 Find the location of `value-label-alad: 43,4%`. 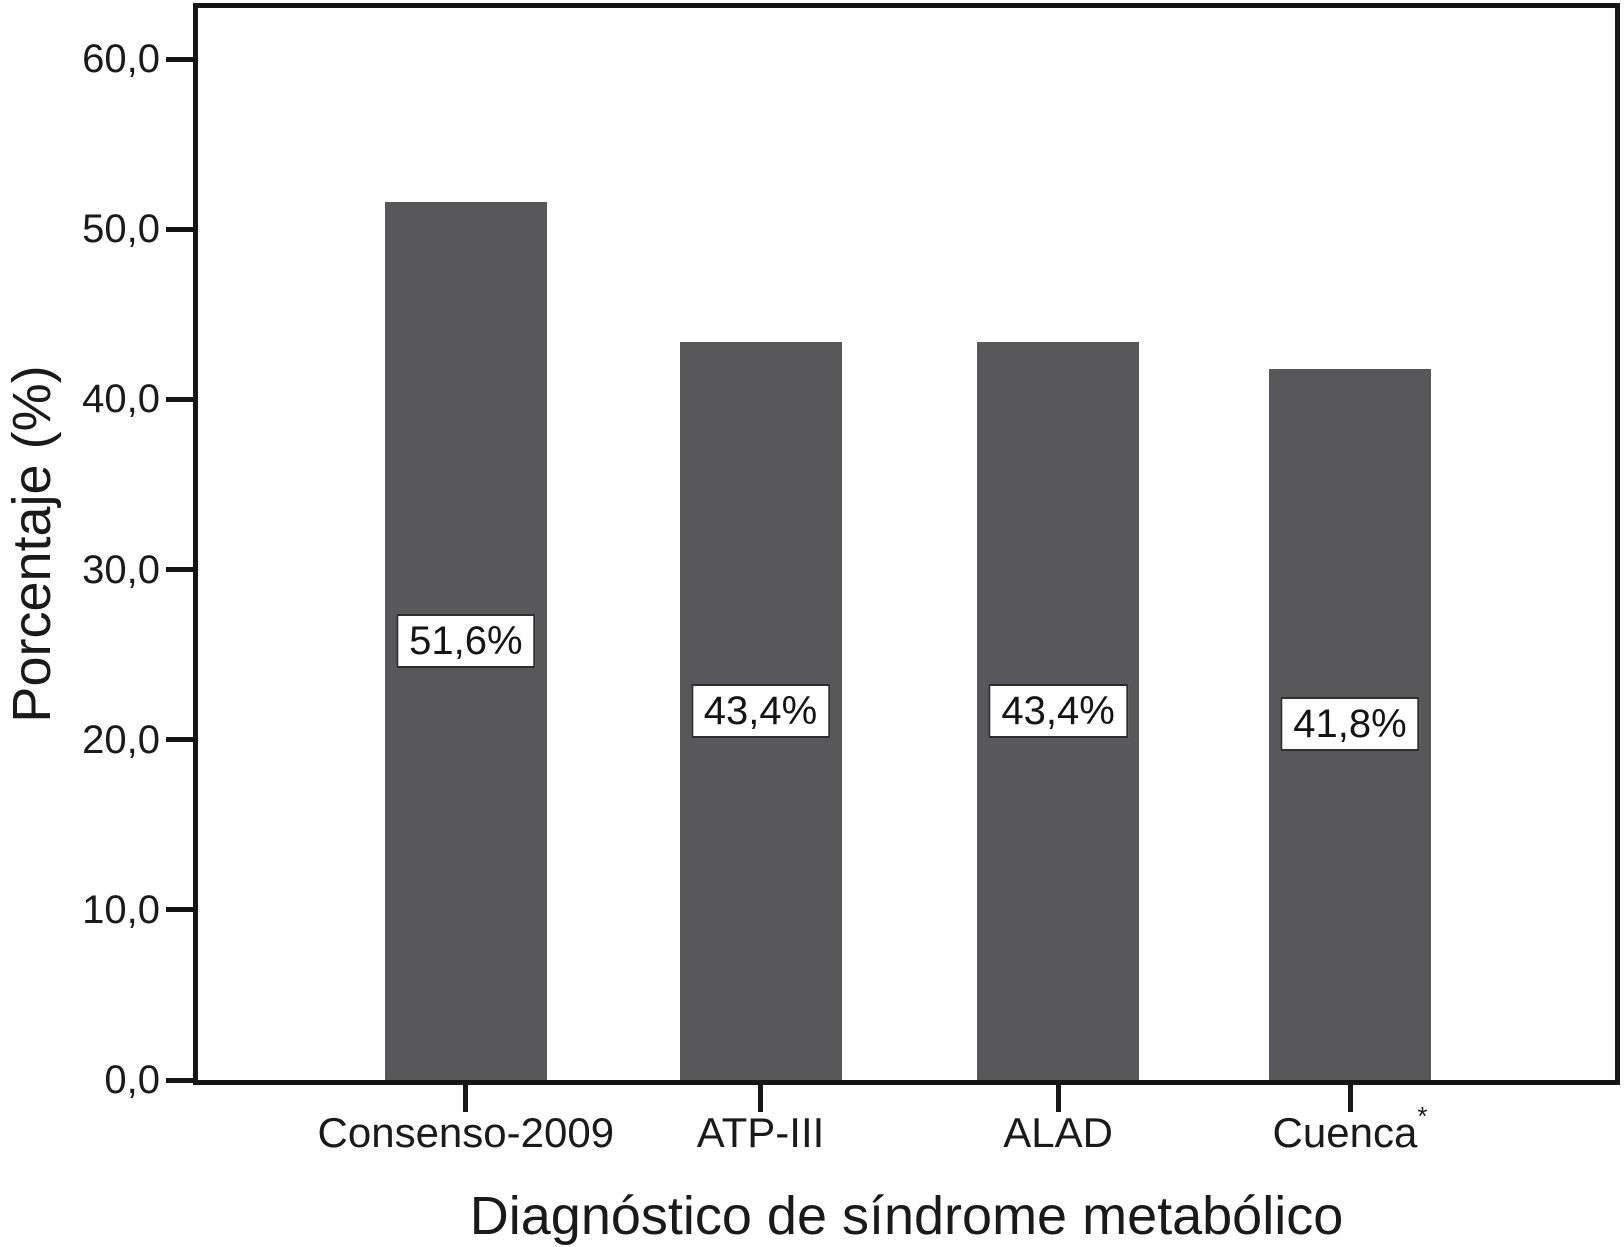

value-label-alad: 43,4% is located at coordinates (1058, 710).